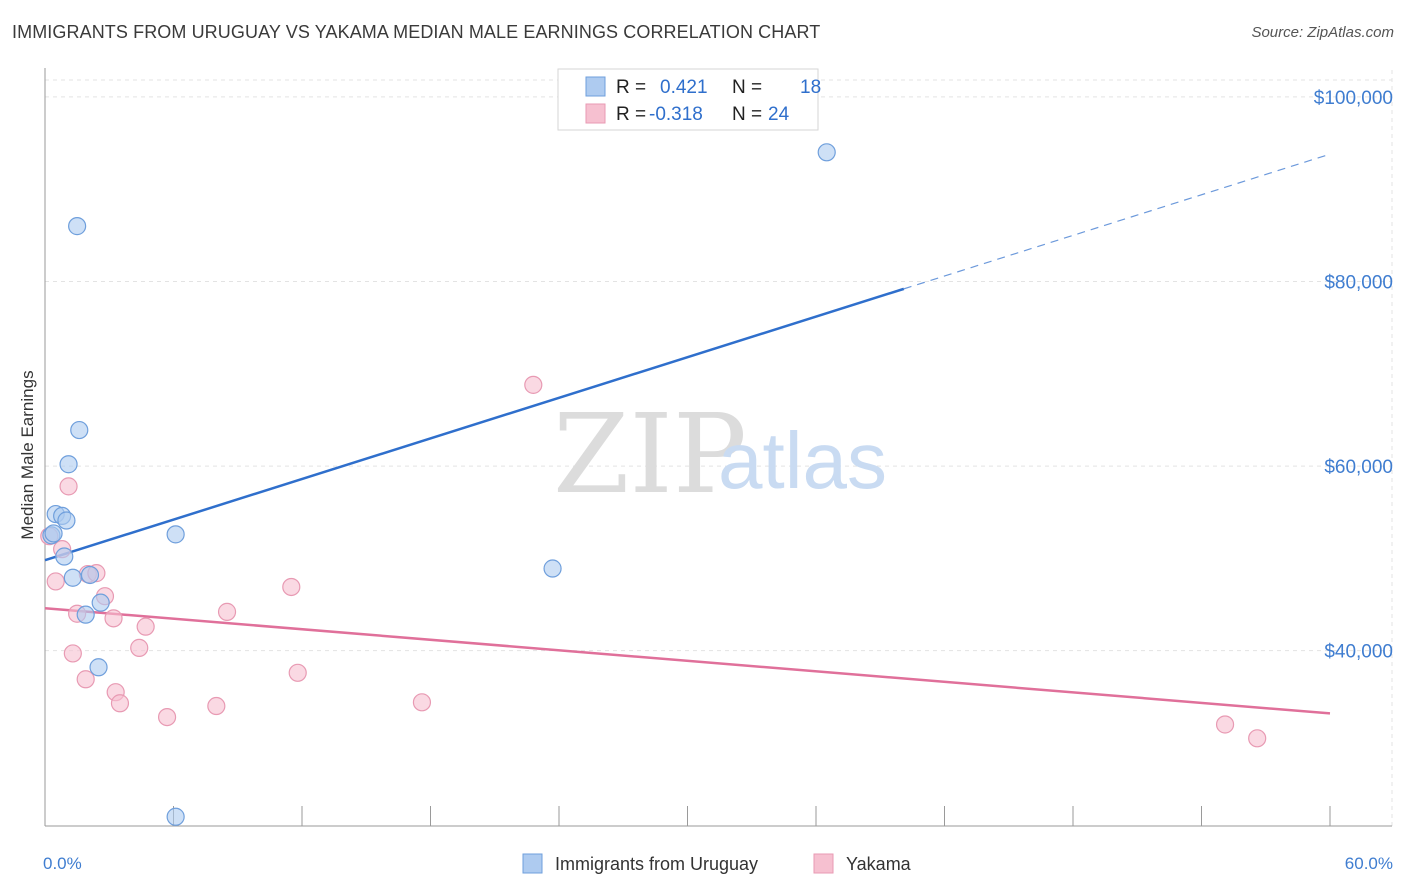  What do you see at coordinates (676, 114) in the screenshot?
I see `legend-r-value: -0.318` at bounding box center [676, 114].